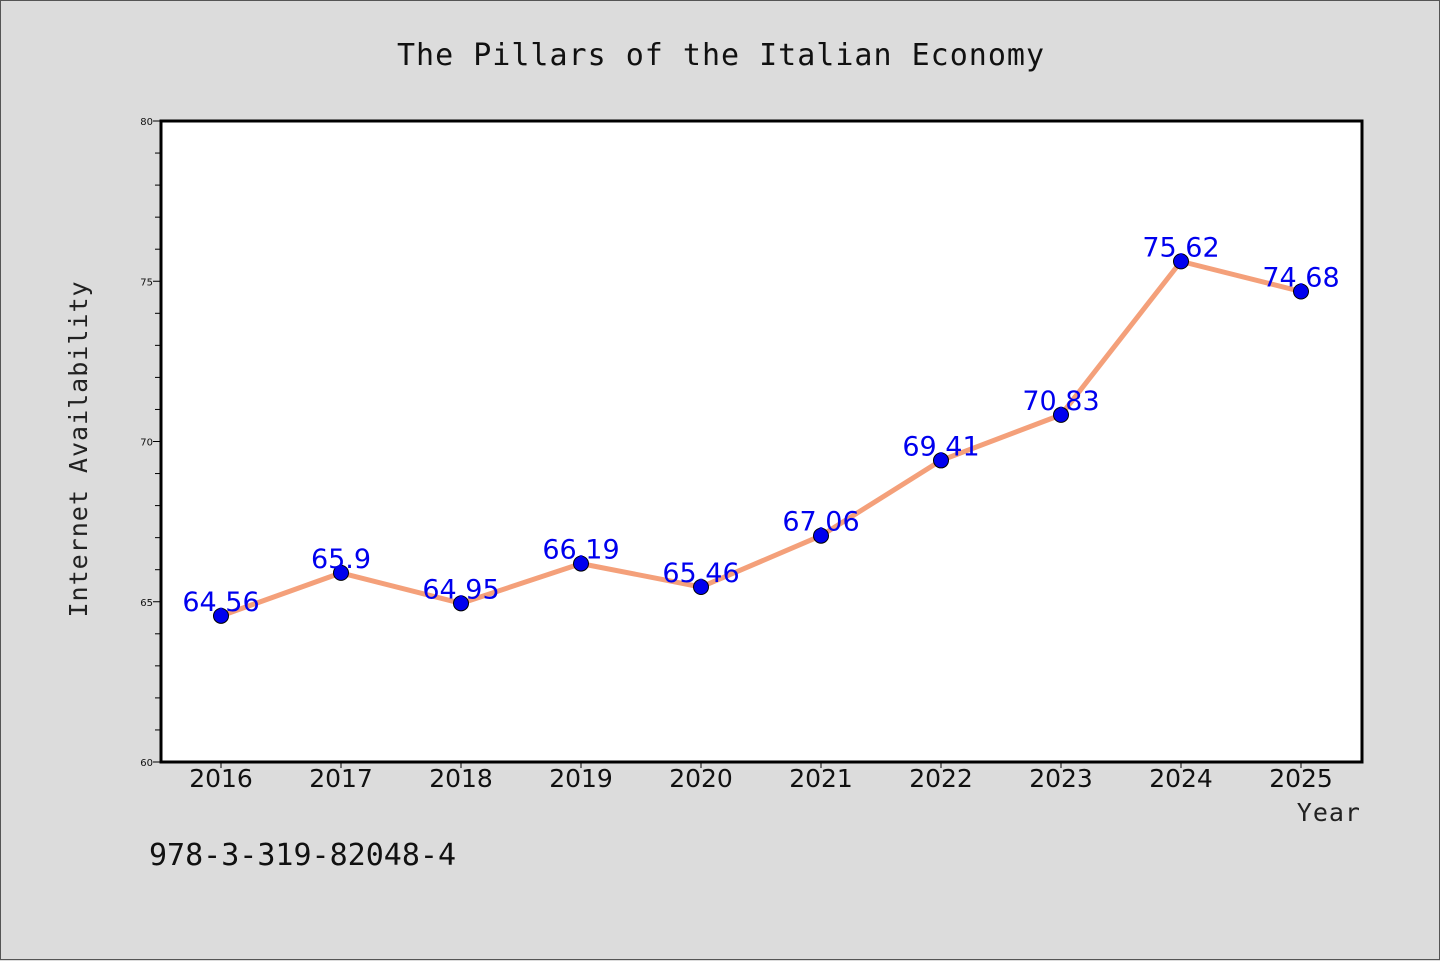 Image resolution: width=1440 pixels, height=961 pixels. What do you see at coordinates (1301, 778) in the screenshot?
I see `x-tick-label: 2025` at bounding box center [1301, 778].